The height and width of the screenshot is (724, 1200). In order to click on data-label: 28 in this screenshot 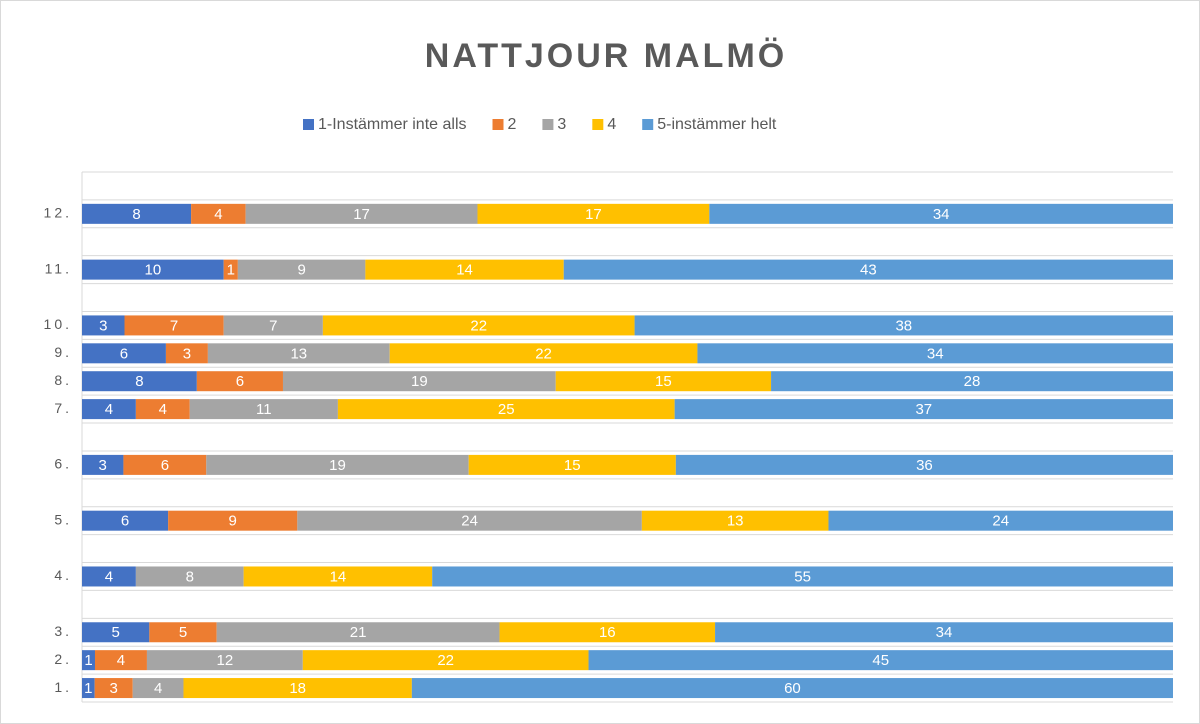, I will do `click(972, 381)`.